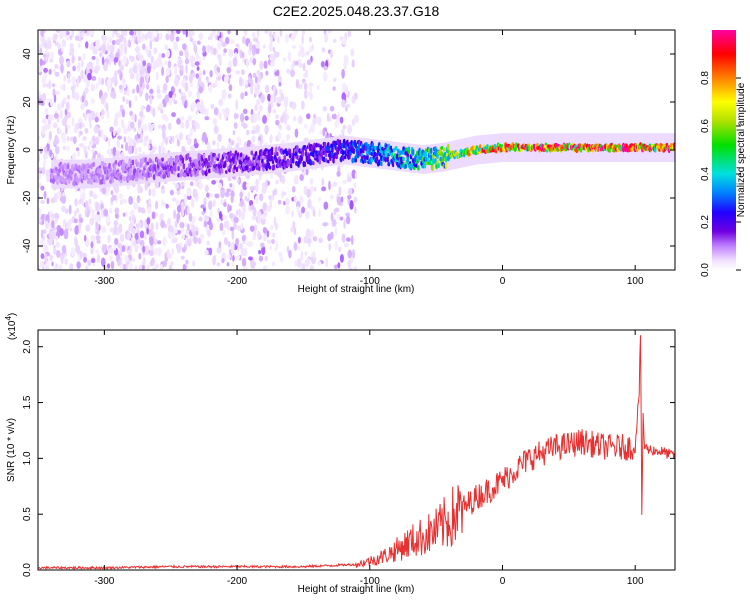  I want to click on y-tick-label: 40, so click(27, 54).